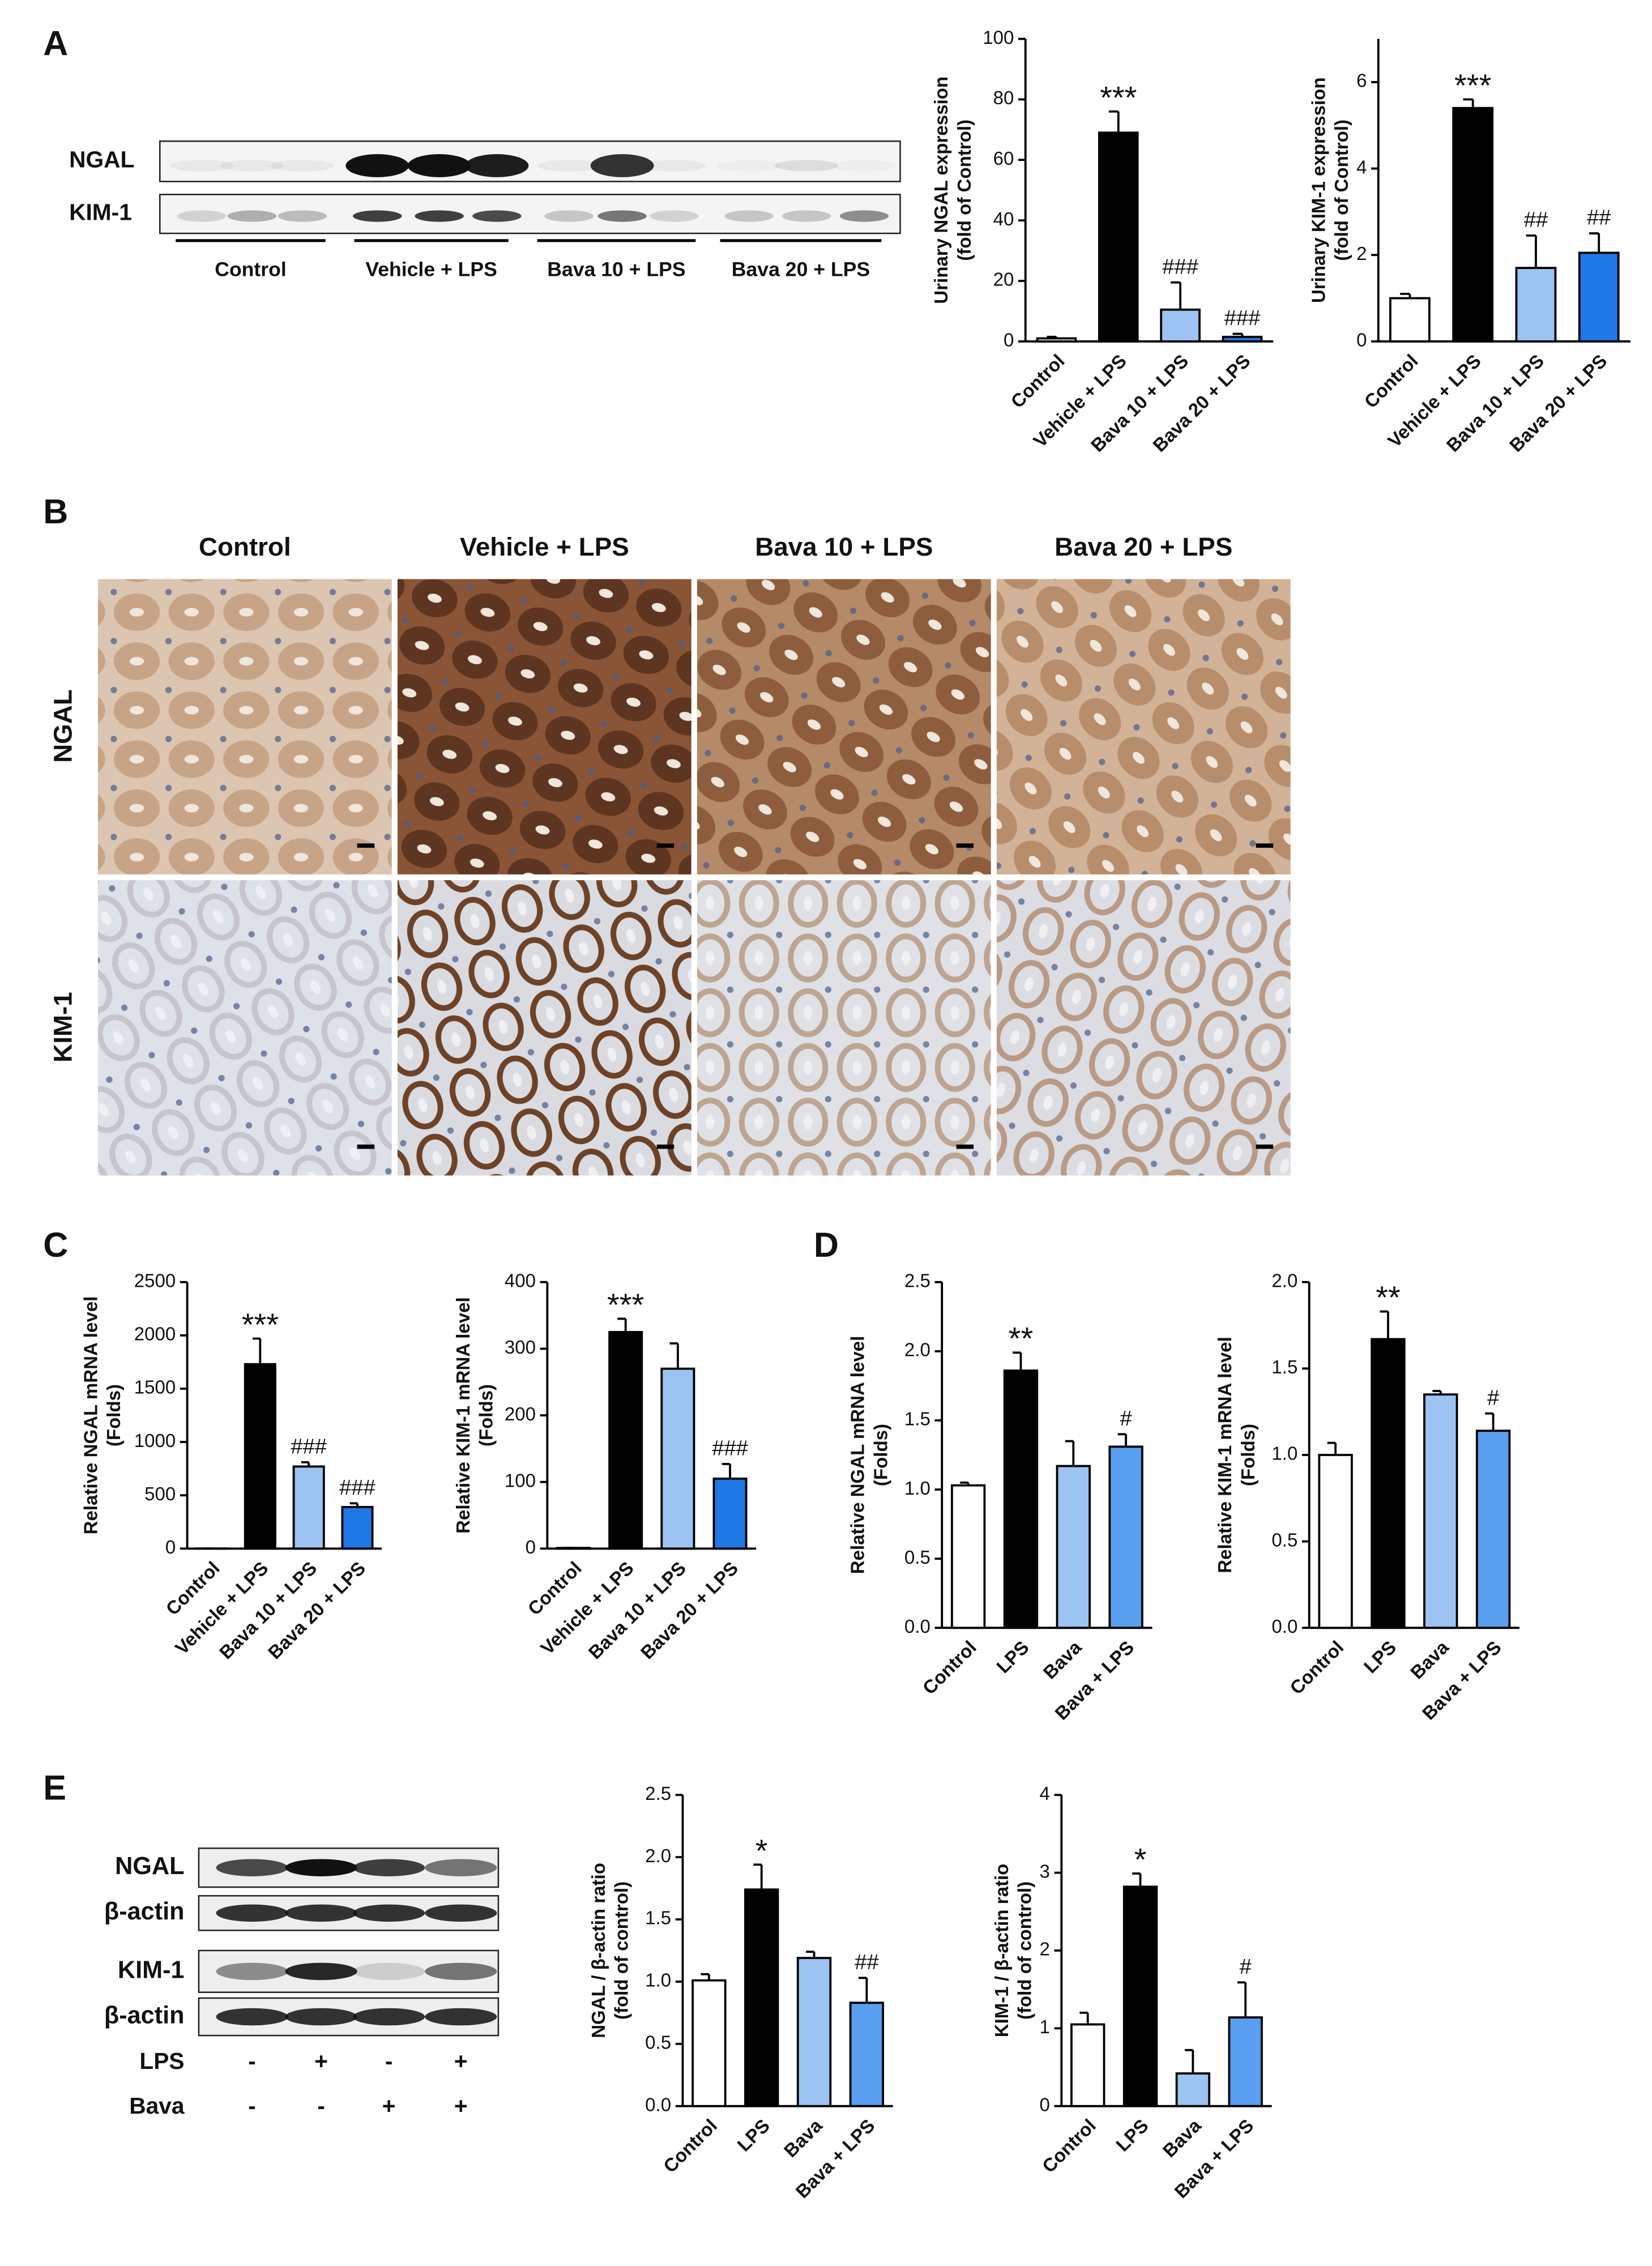 This screenshot has height=2266, width=1652. I want to click on blot-row-label: NGAL, so click(149, 1867).